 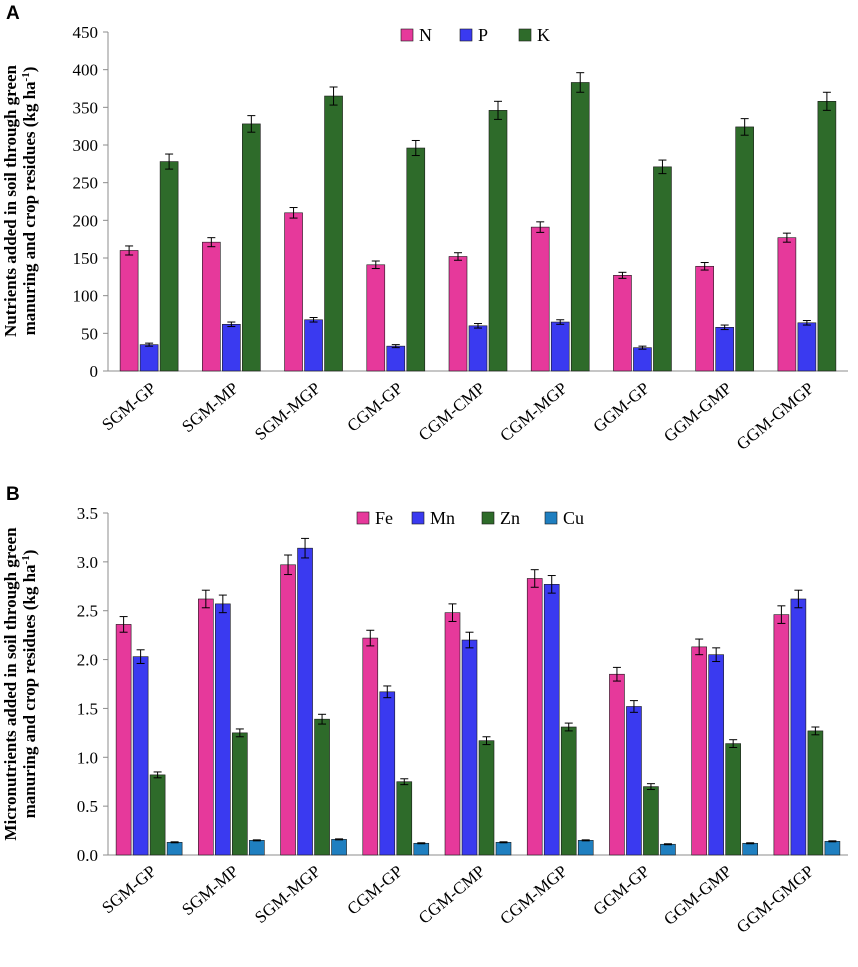 I want to click on bar-fe-cgm-gp, so click(x=370, y=746).